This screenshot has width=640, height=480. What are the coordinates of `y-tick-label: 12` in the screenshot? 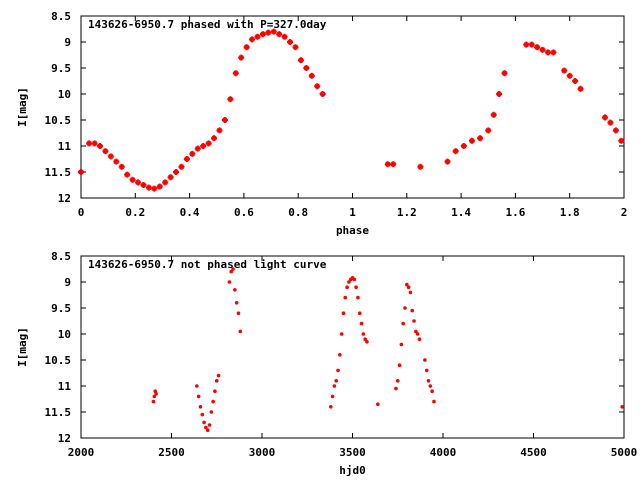 It's located at (64, 438).